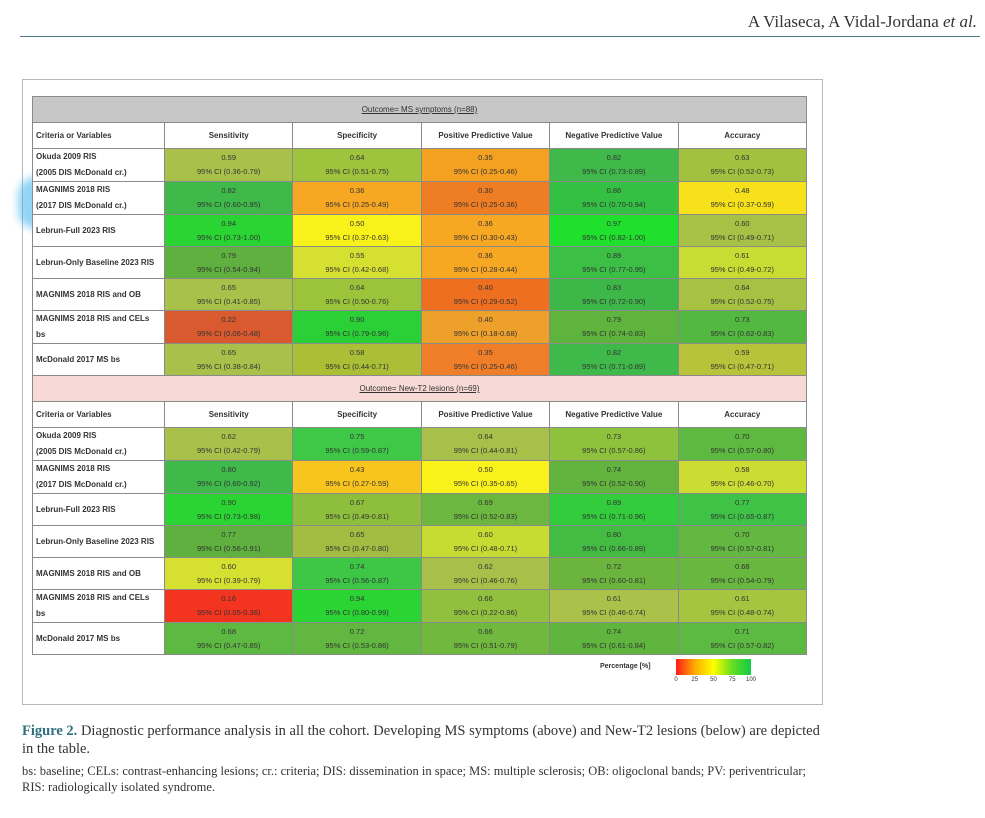 This screenshot has height=818, width=985. What do you see at coordinates (742, 262) in the screenshot?
I see `metric-cell: 0.61 95% CI (0.49-0.72)` at bounding box center [742, 262].